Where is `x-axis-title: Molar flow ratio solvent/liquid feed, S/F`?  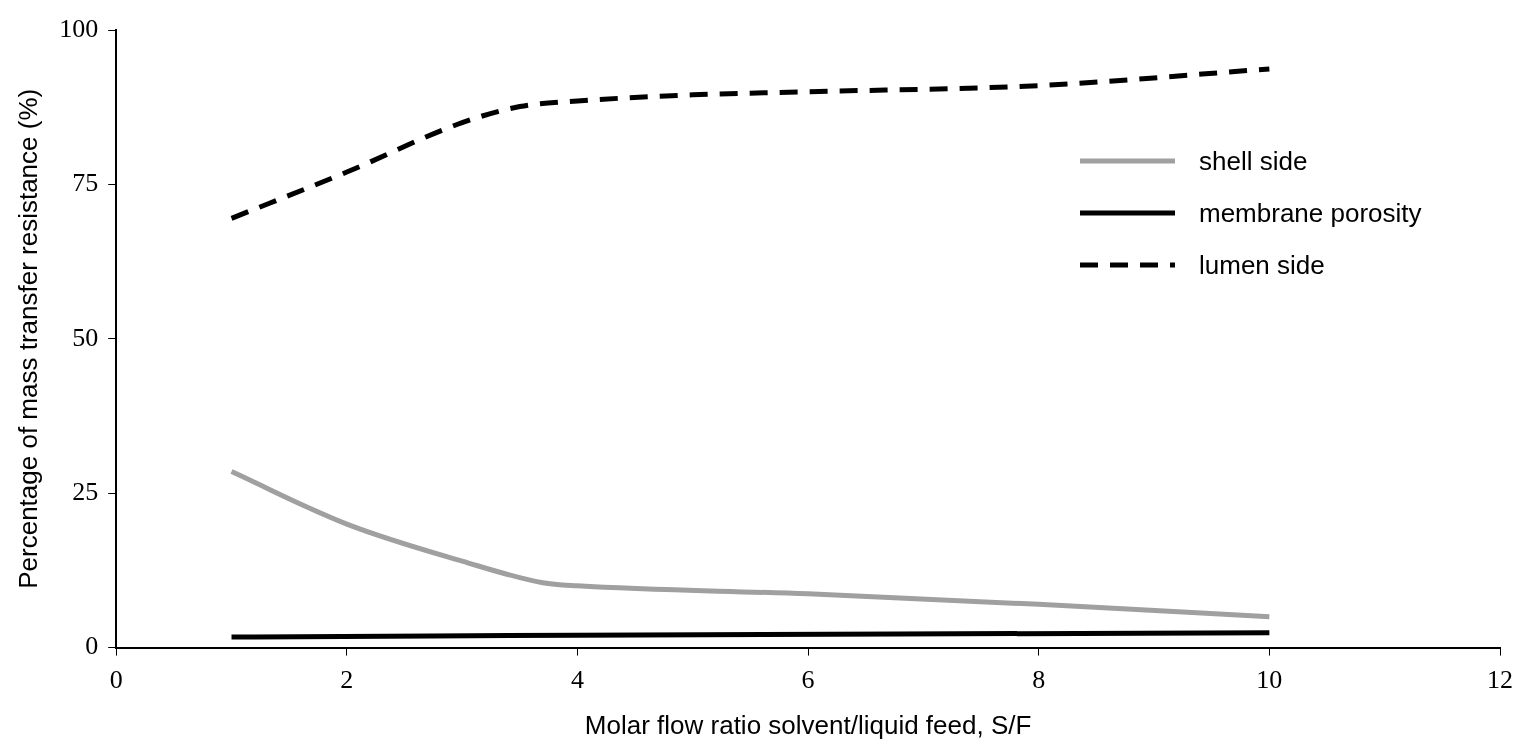
x-axis-title: Molar flow ratio solvent/liquid feed, S/F is located at coordinates (808, 724).